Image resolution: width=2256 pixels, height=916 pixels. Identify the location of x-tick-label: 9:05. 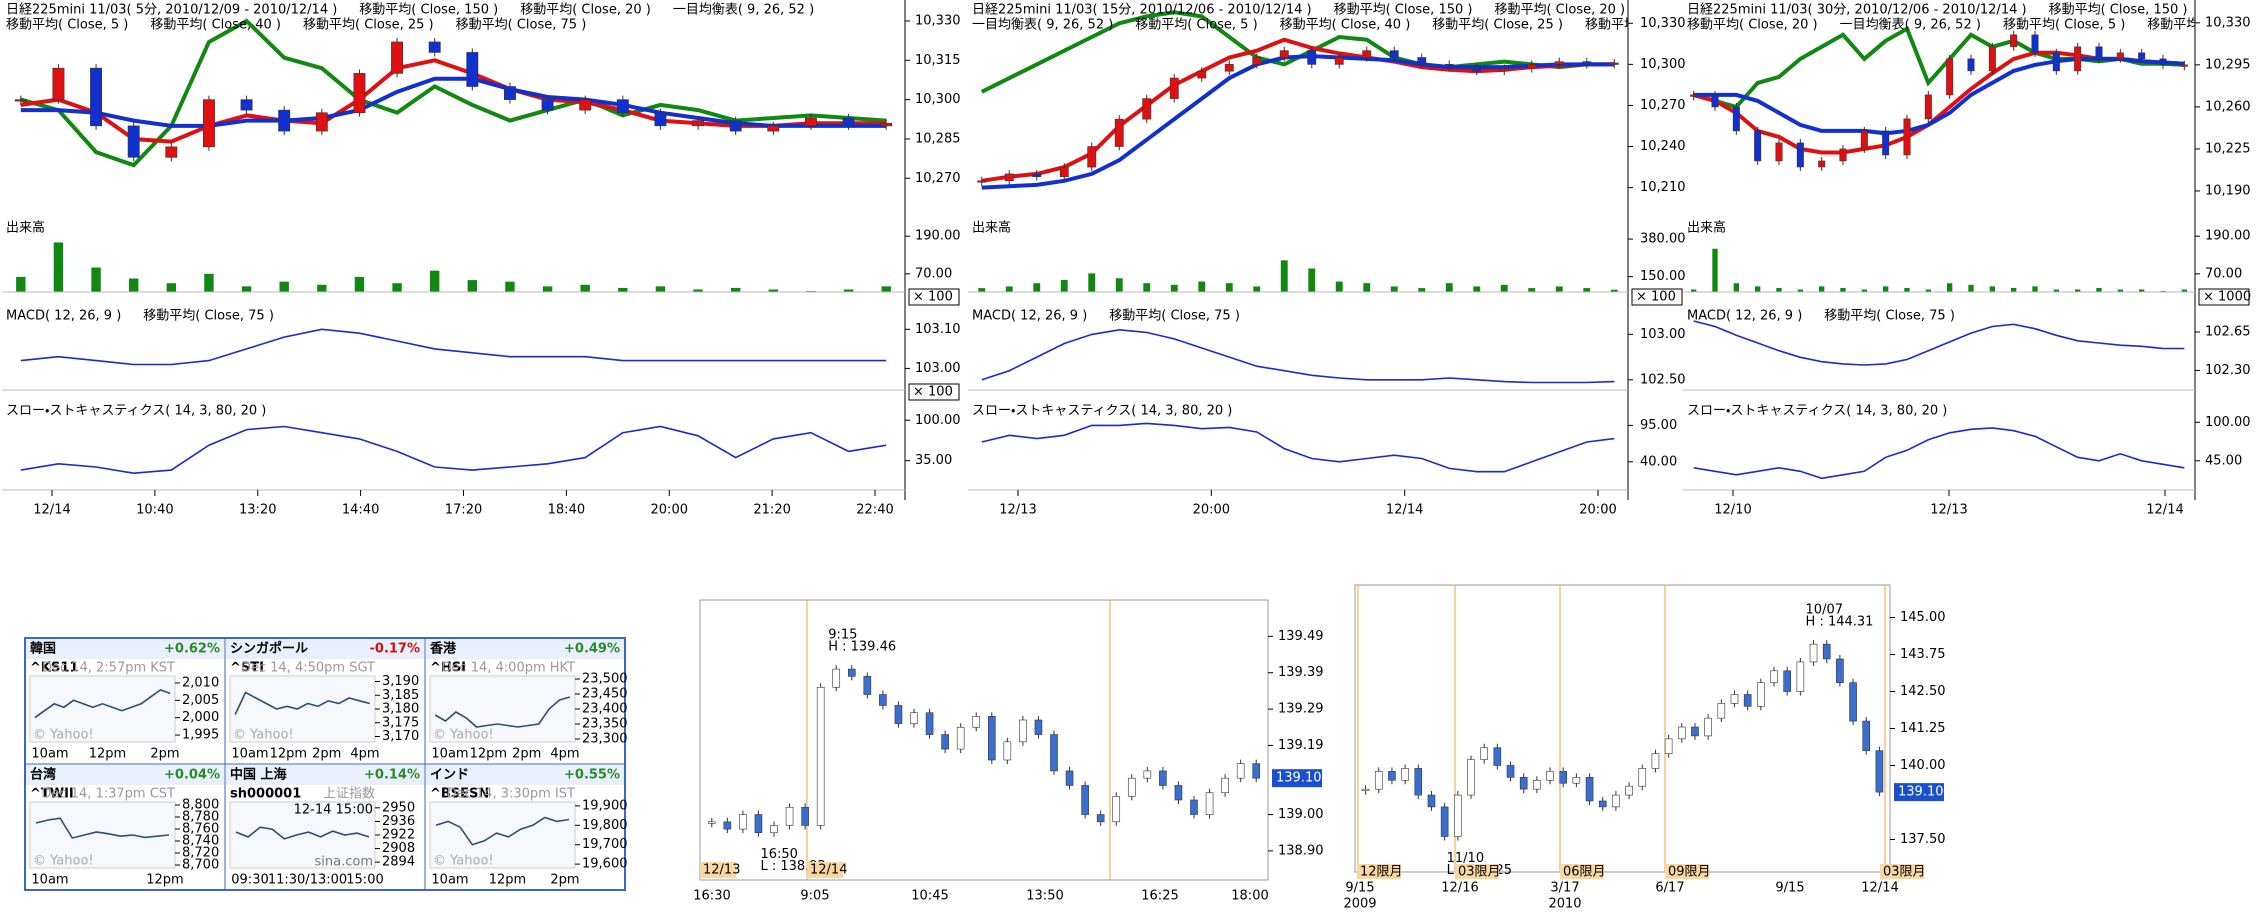
(814, 896).